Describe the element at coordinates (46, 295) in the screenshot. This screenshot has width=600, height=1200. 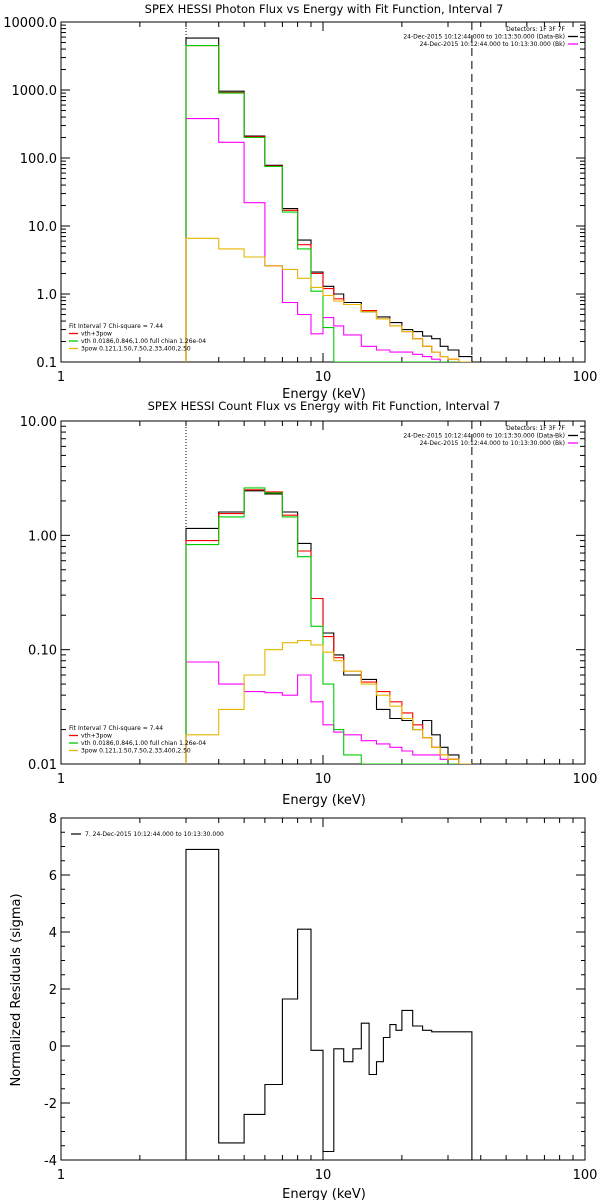
I see `y-tick-label: 1.0` at that location.